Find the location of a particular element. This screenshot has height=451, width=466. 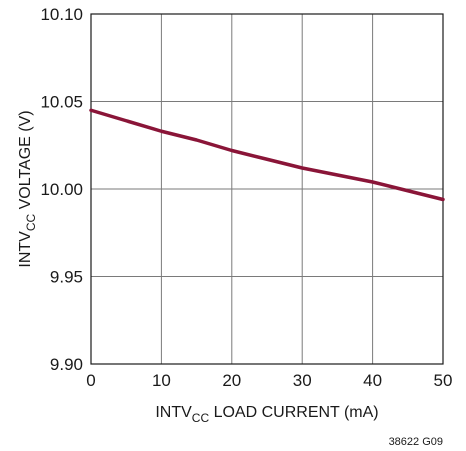

y-tick-label-1: 9.95 is located at coordinates (66, 277).